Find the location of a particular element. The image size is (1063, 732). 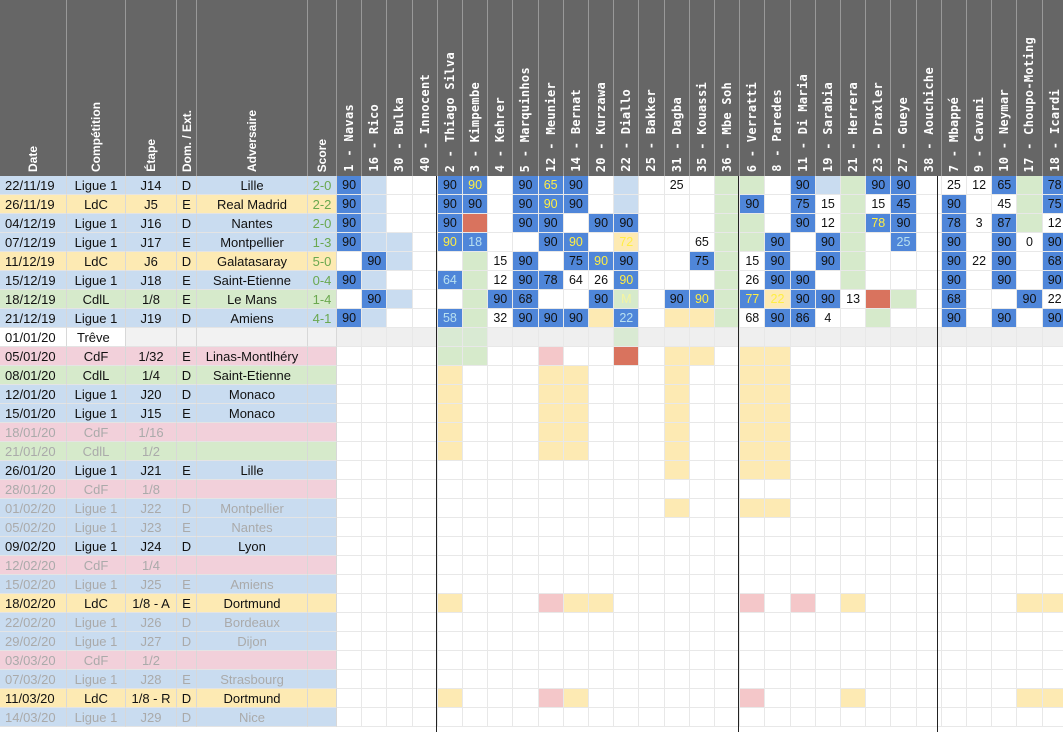

player-header: 31 - Dagba is located at coordinates (677, 88).